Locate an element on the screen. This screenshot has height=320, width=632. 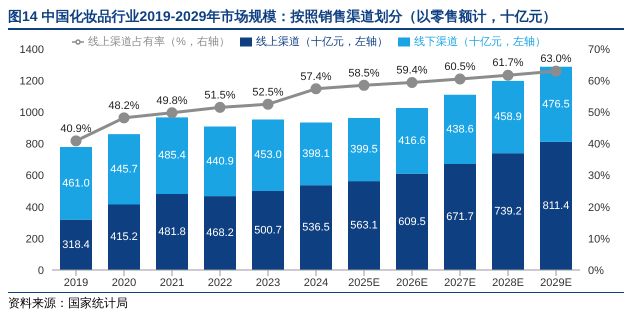
y2-tick-label: 40% is located at coordinates (599, 144).